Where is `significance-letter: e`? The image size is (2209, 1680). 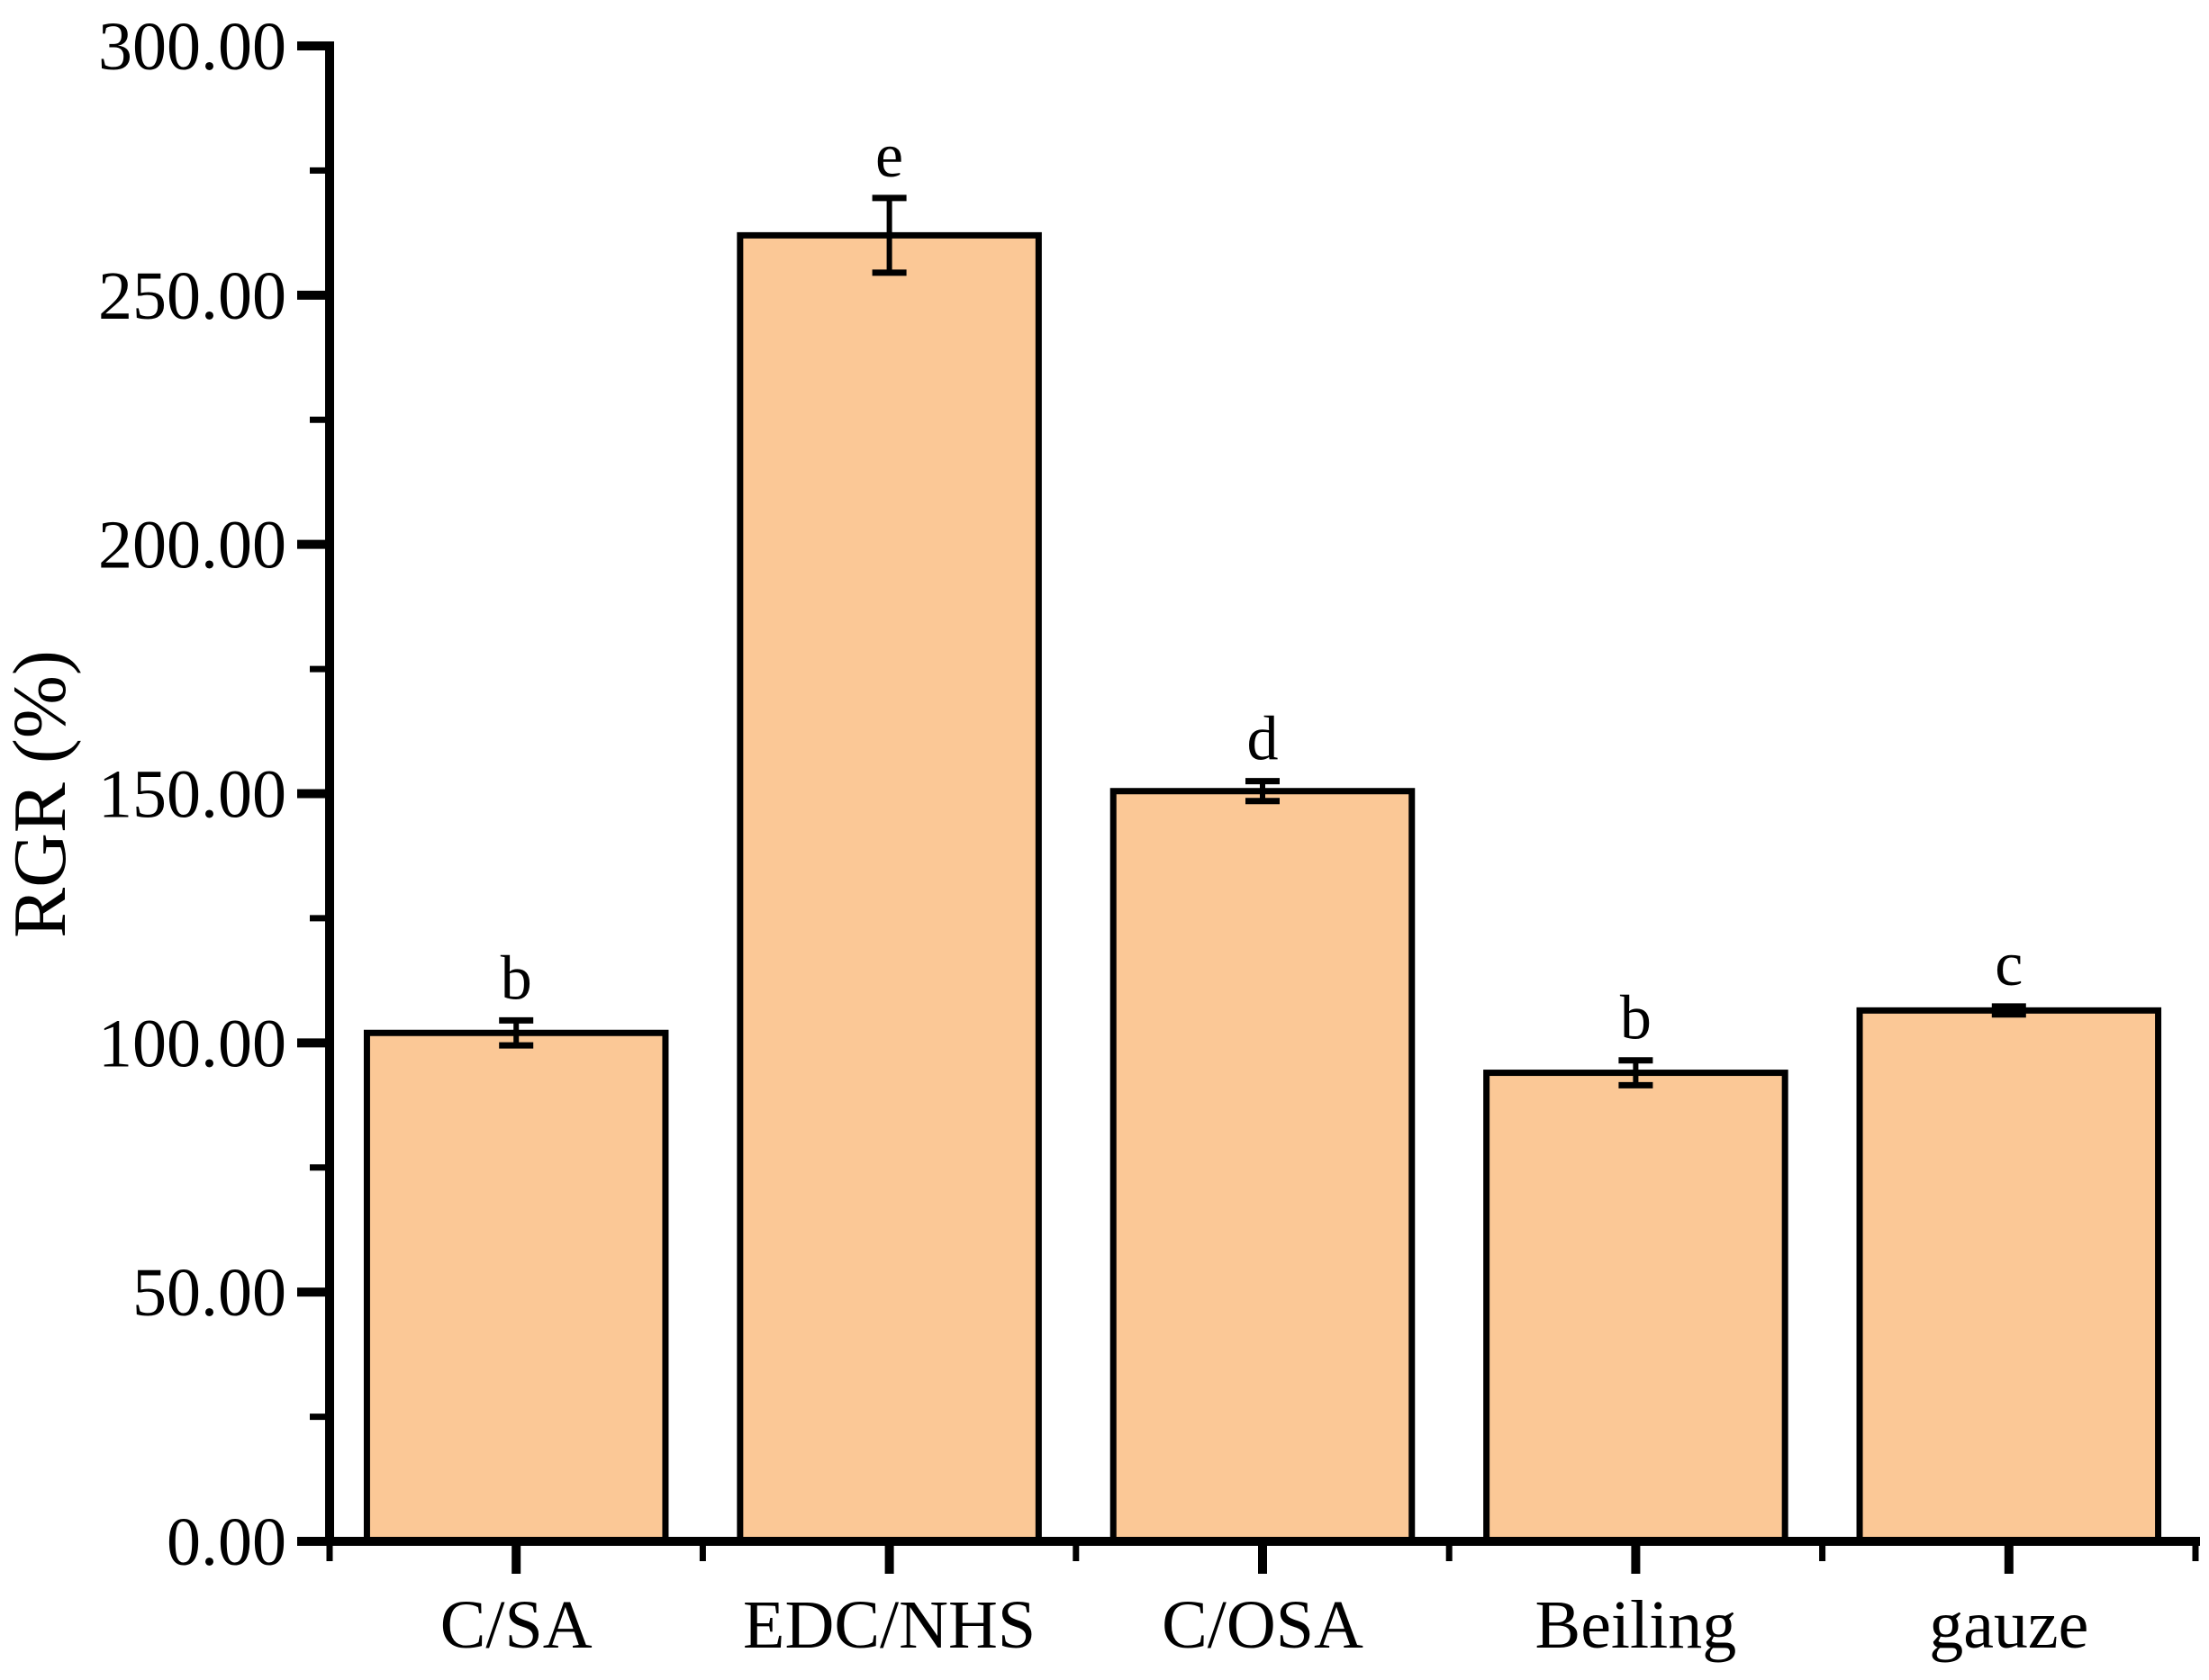 significance-letter: e is located at coordinates (889, 157).